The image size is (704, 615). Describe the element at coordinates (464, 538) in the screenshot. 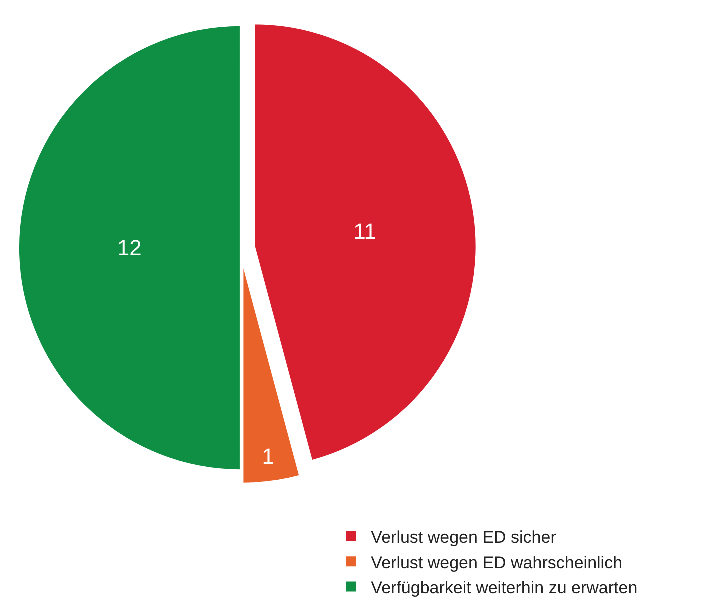

I see `legend-label: Verlust wegen ED sicher` at that location.